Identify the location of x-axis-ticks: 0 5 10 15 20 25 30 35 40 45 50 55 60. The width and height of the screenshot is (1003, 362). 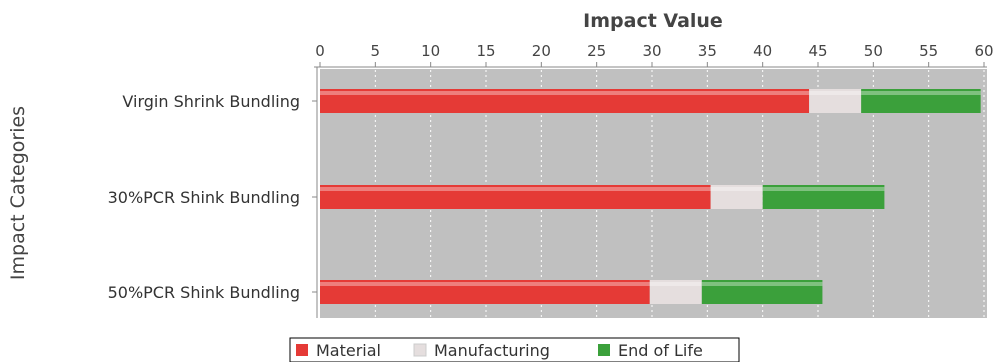
(654, 54).